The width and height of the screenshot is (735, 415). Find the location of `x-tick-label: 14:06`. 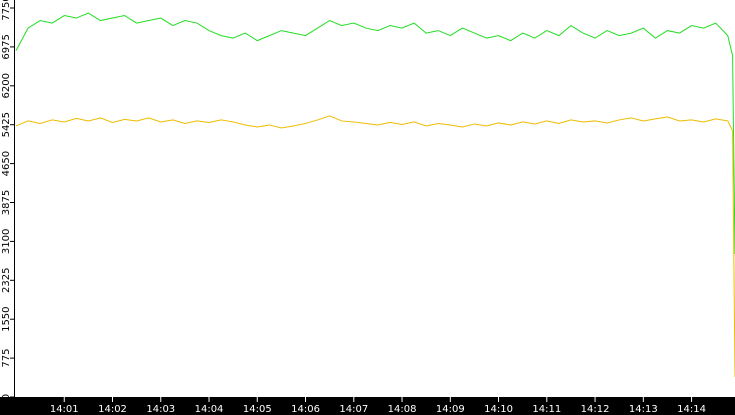

x-tick-label: 14:06 is located at coordinates (305, 409).